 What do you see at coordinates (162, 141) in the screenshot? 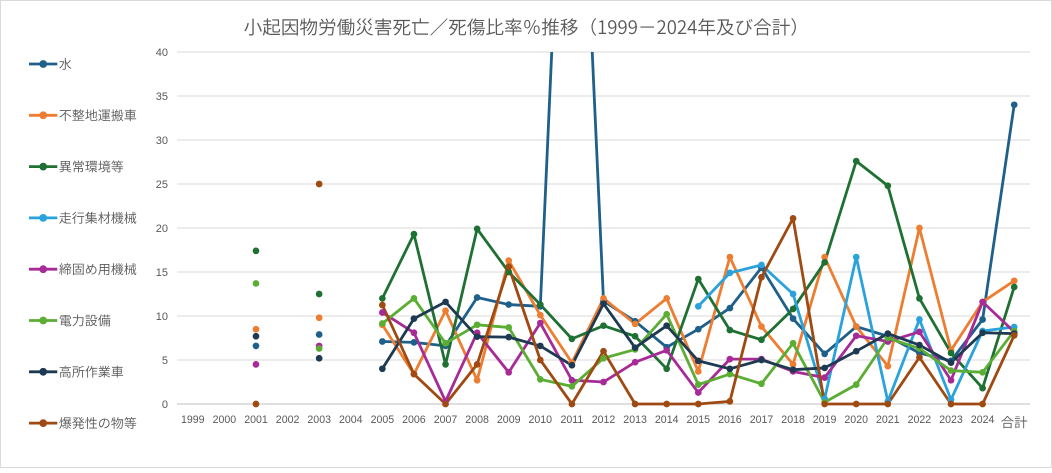
I see `svg-text: 30` at bounding box center [162, 141].